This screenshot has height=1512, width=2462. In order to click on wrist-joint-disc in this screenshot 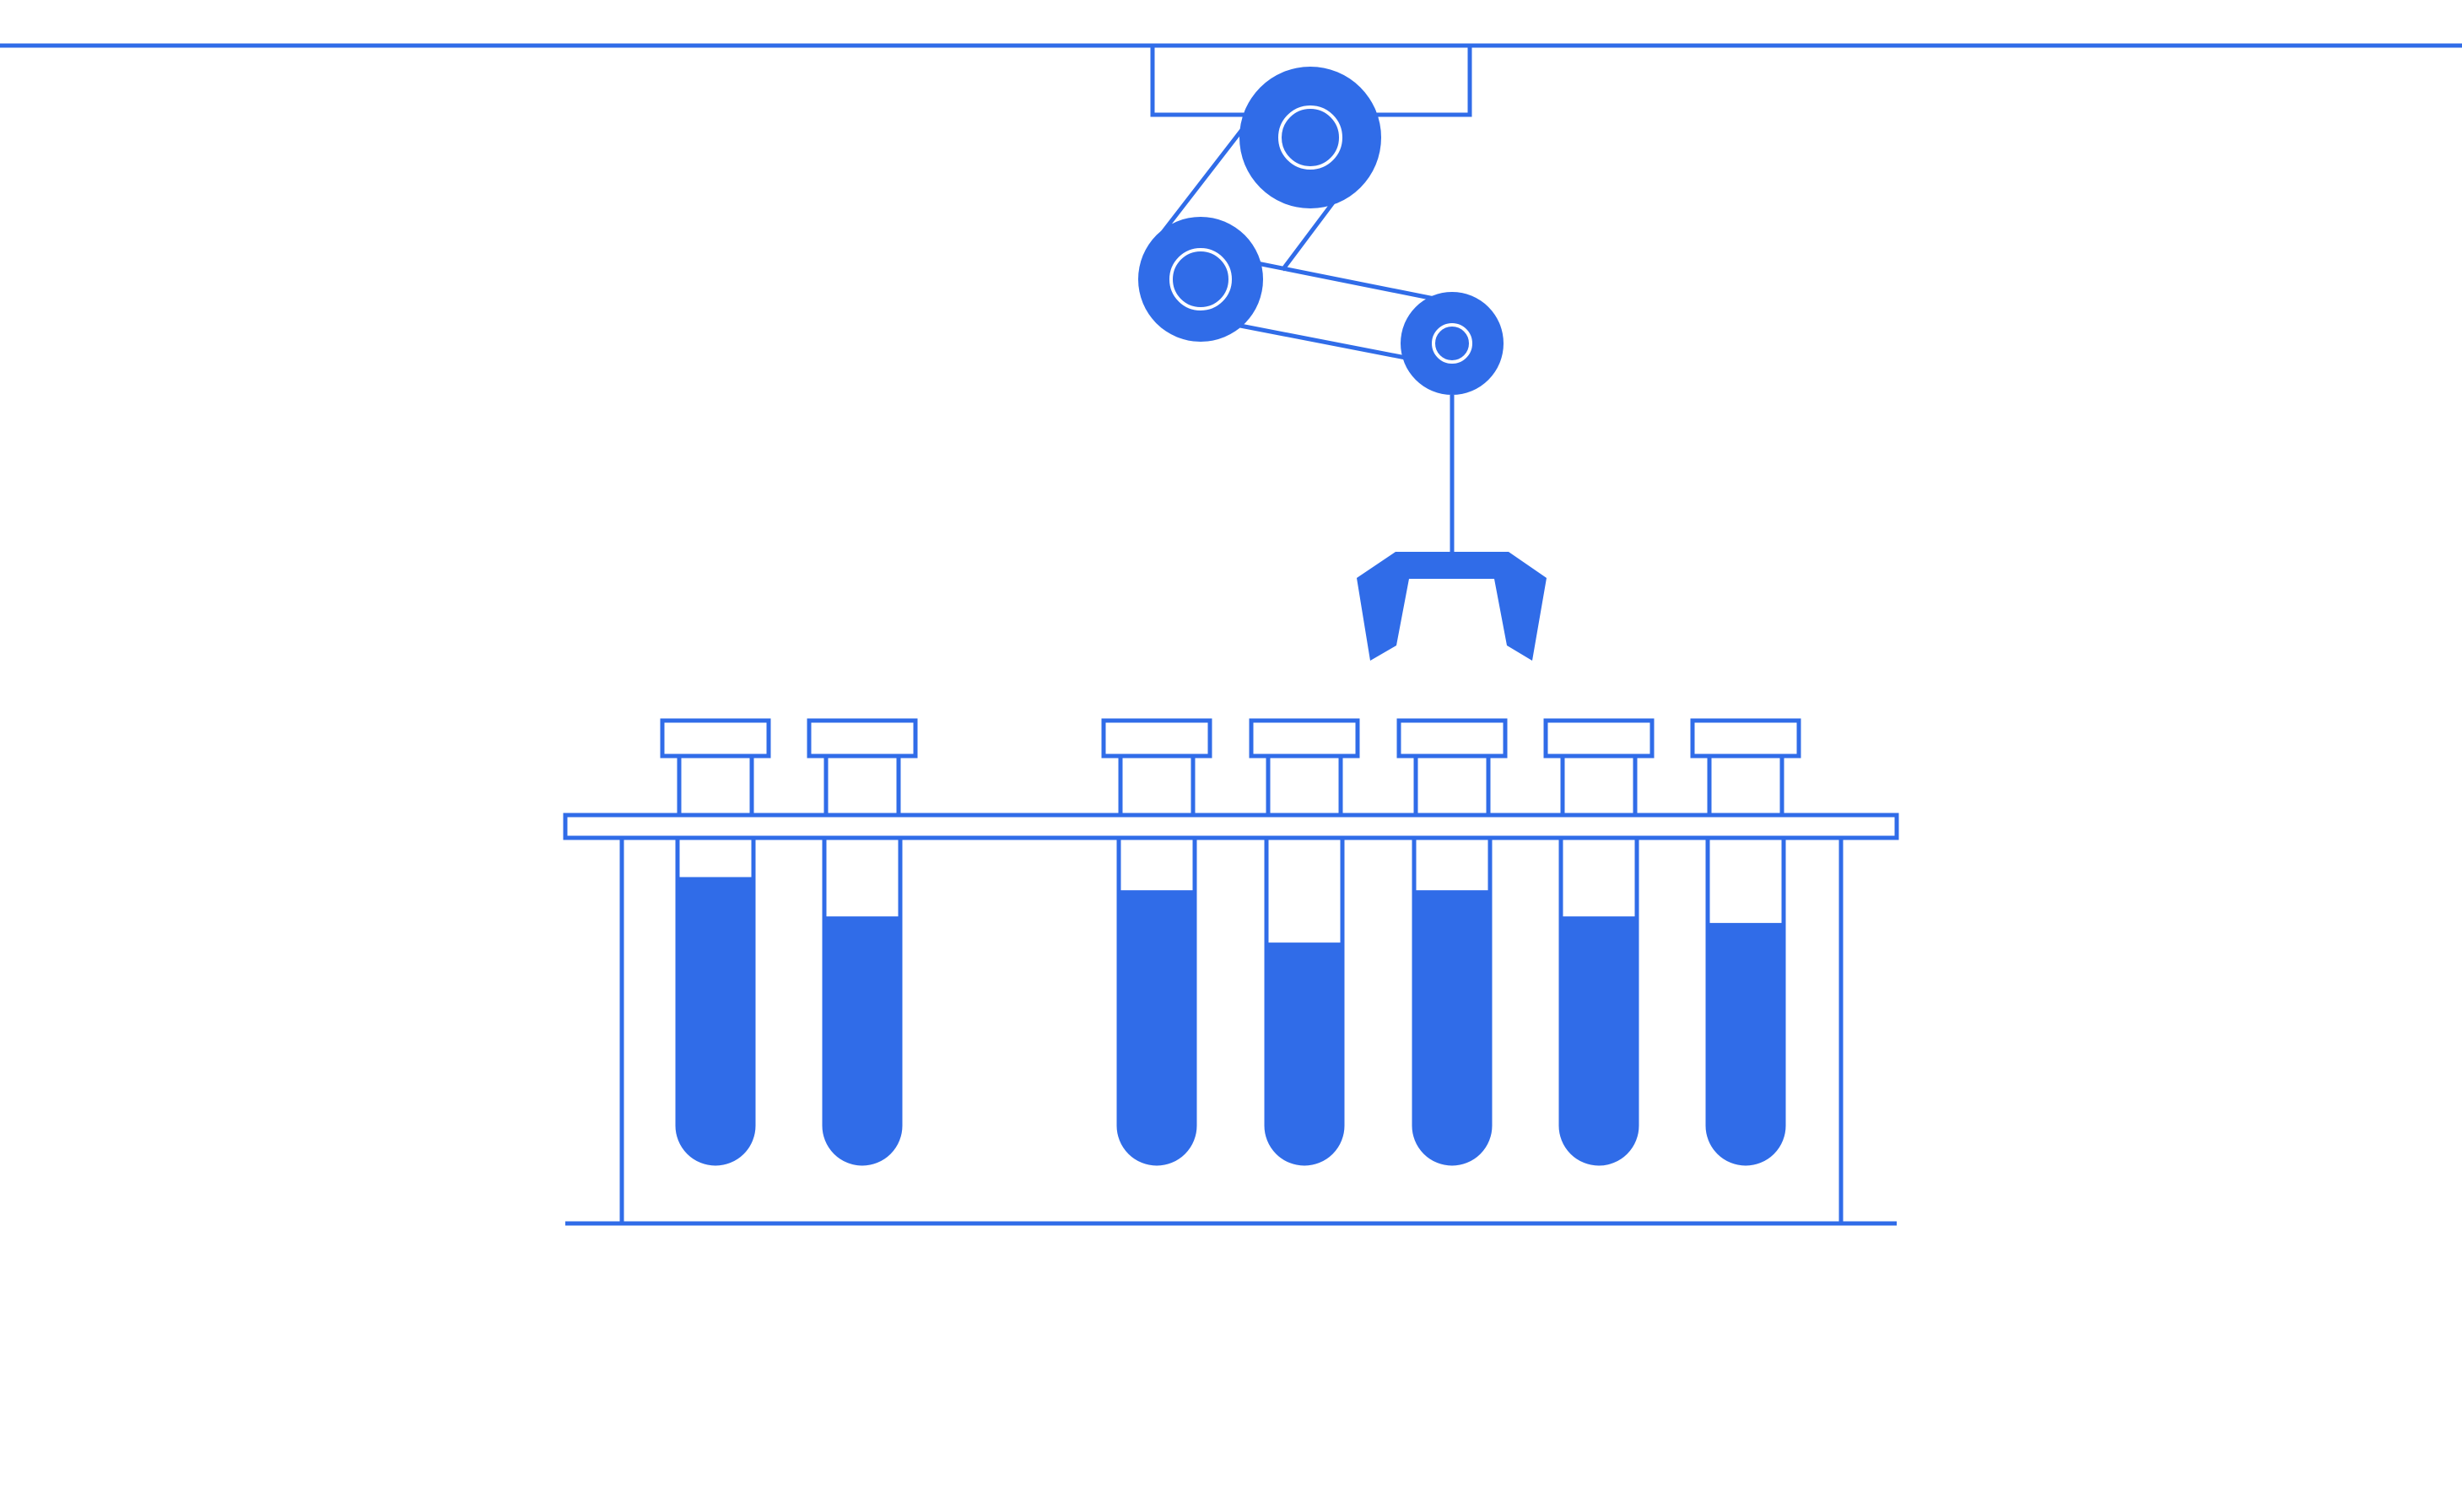, I will do `click(1452, 343)`.